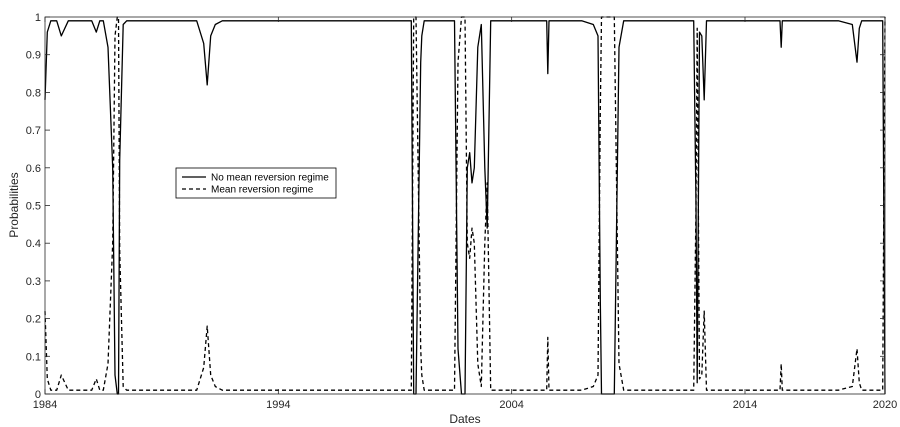 Image resolution: width=900 pixels, height=427 pixels. What do you see at coordinates (270, 178) in the screenshot?
I see `legend-entry-no-mean-reversion: No mean reversion regime` at bounding box center [270, 178].